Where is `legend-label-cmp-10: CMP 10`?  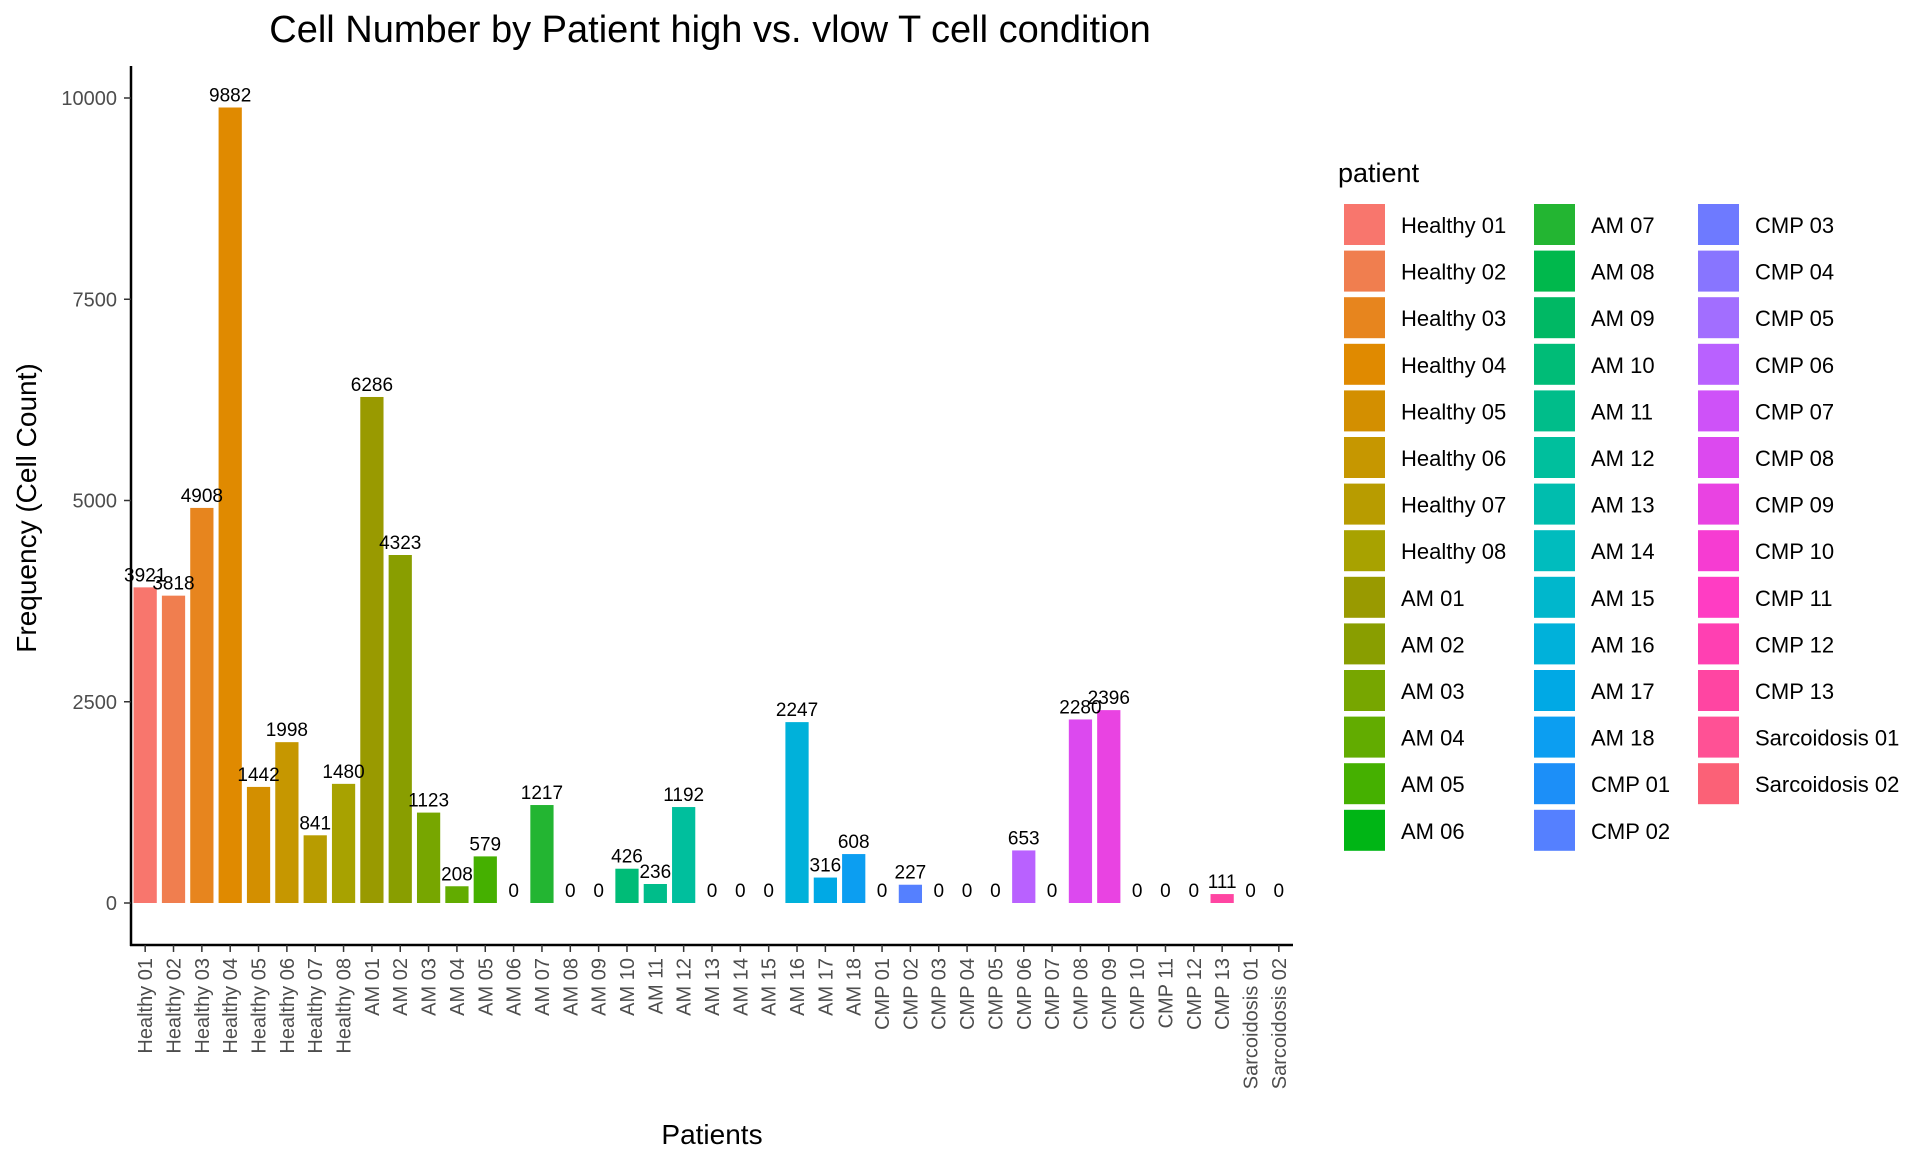
legend-label-cmp-10: CMP 10 is located at coordinates (1794, 551).